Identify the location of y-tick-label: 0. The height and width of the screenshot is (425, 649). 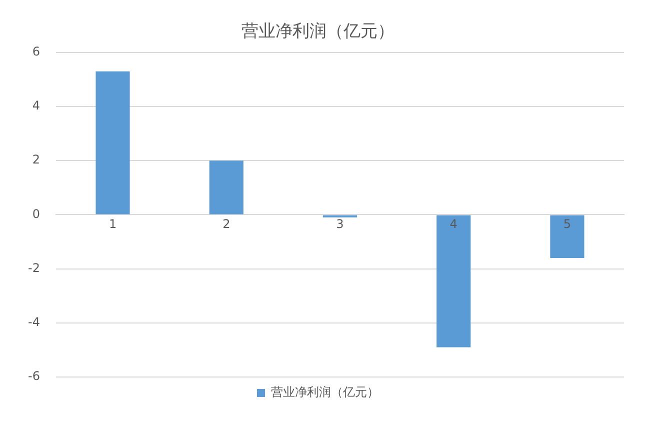
(36, 213).